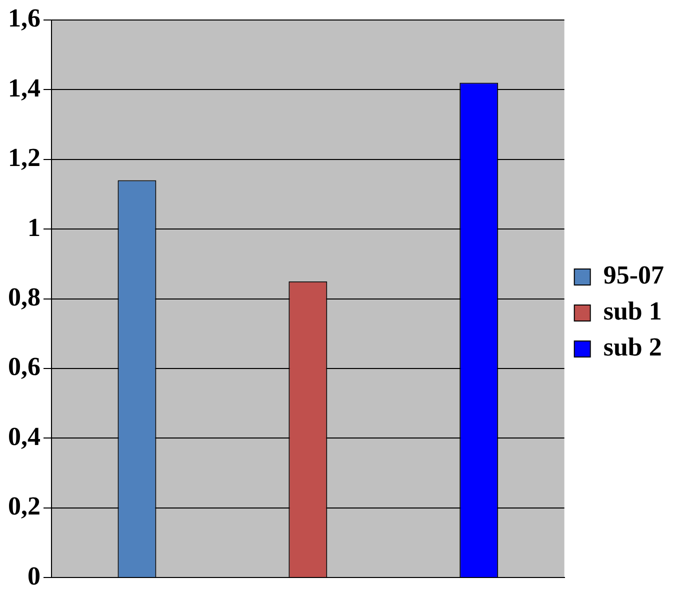 The width and height of the screenshot is (684, 616). Describe the element at coordinates (24, 297) in the screenshot. I see `y-tick-label: 0,8` at that location.